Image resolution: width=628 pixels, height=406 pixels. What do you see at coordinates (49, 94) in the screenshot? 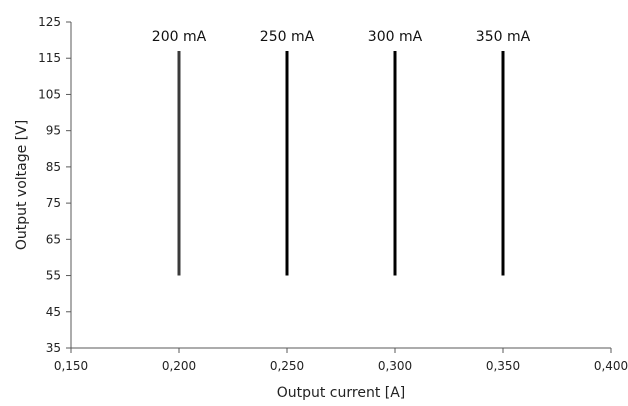
I see `y-tick-label: 105` at bounding box center [49, 94].